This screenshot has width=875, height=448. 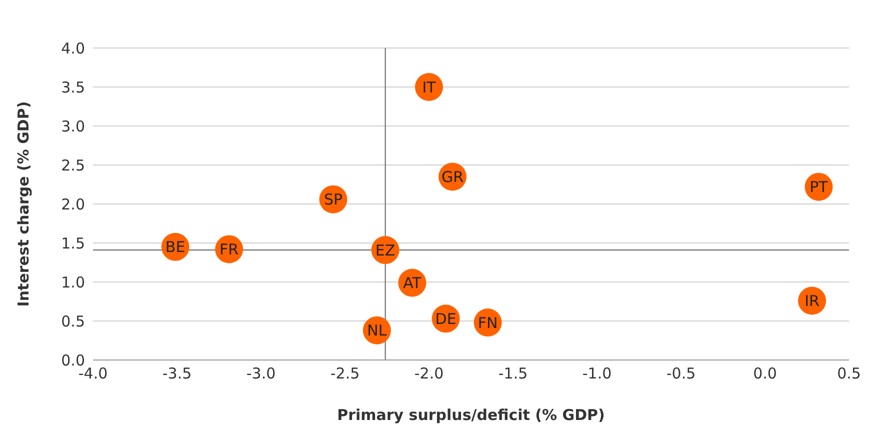 I want to click on annotation: NL, so click(x=377, y=331).